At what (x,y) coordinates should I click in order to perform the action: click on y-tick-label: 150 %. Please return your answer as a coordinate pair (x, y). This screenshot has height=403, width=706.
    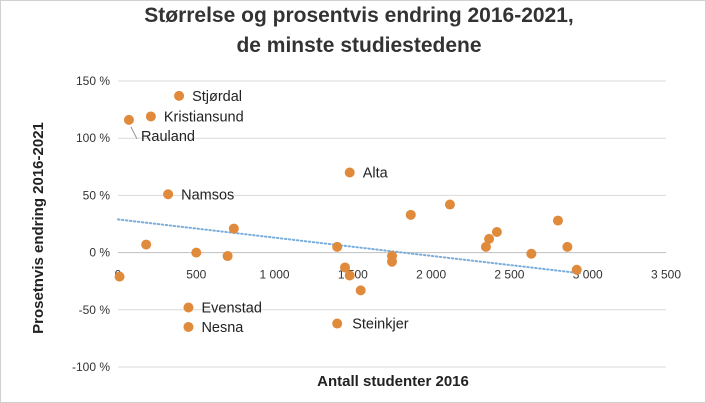
    Looking at the image, I should click on (93, 81).